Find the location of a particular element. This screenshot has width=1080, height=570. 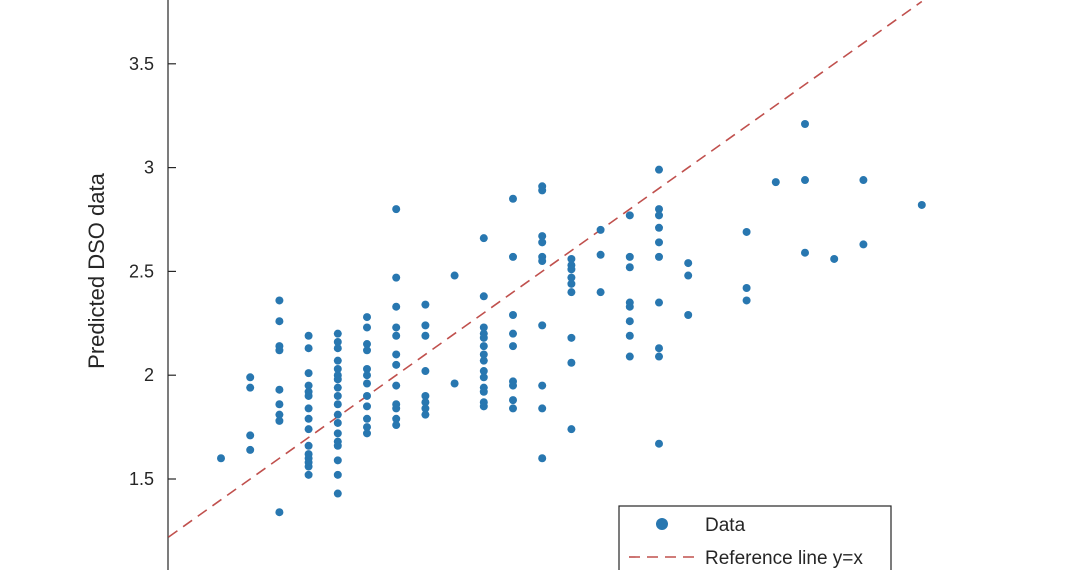

y-axis: 1.5 2 2.5 3 3.5 is located at coordinates (152, 285).